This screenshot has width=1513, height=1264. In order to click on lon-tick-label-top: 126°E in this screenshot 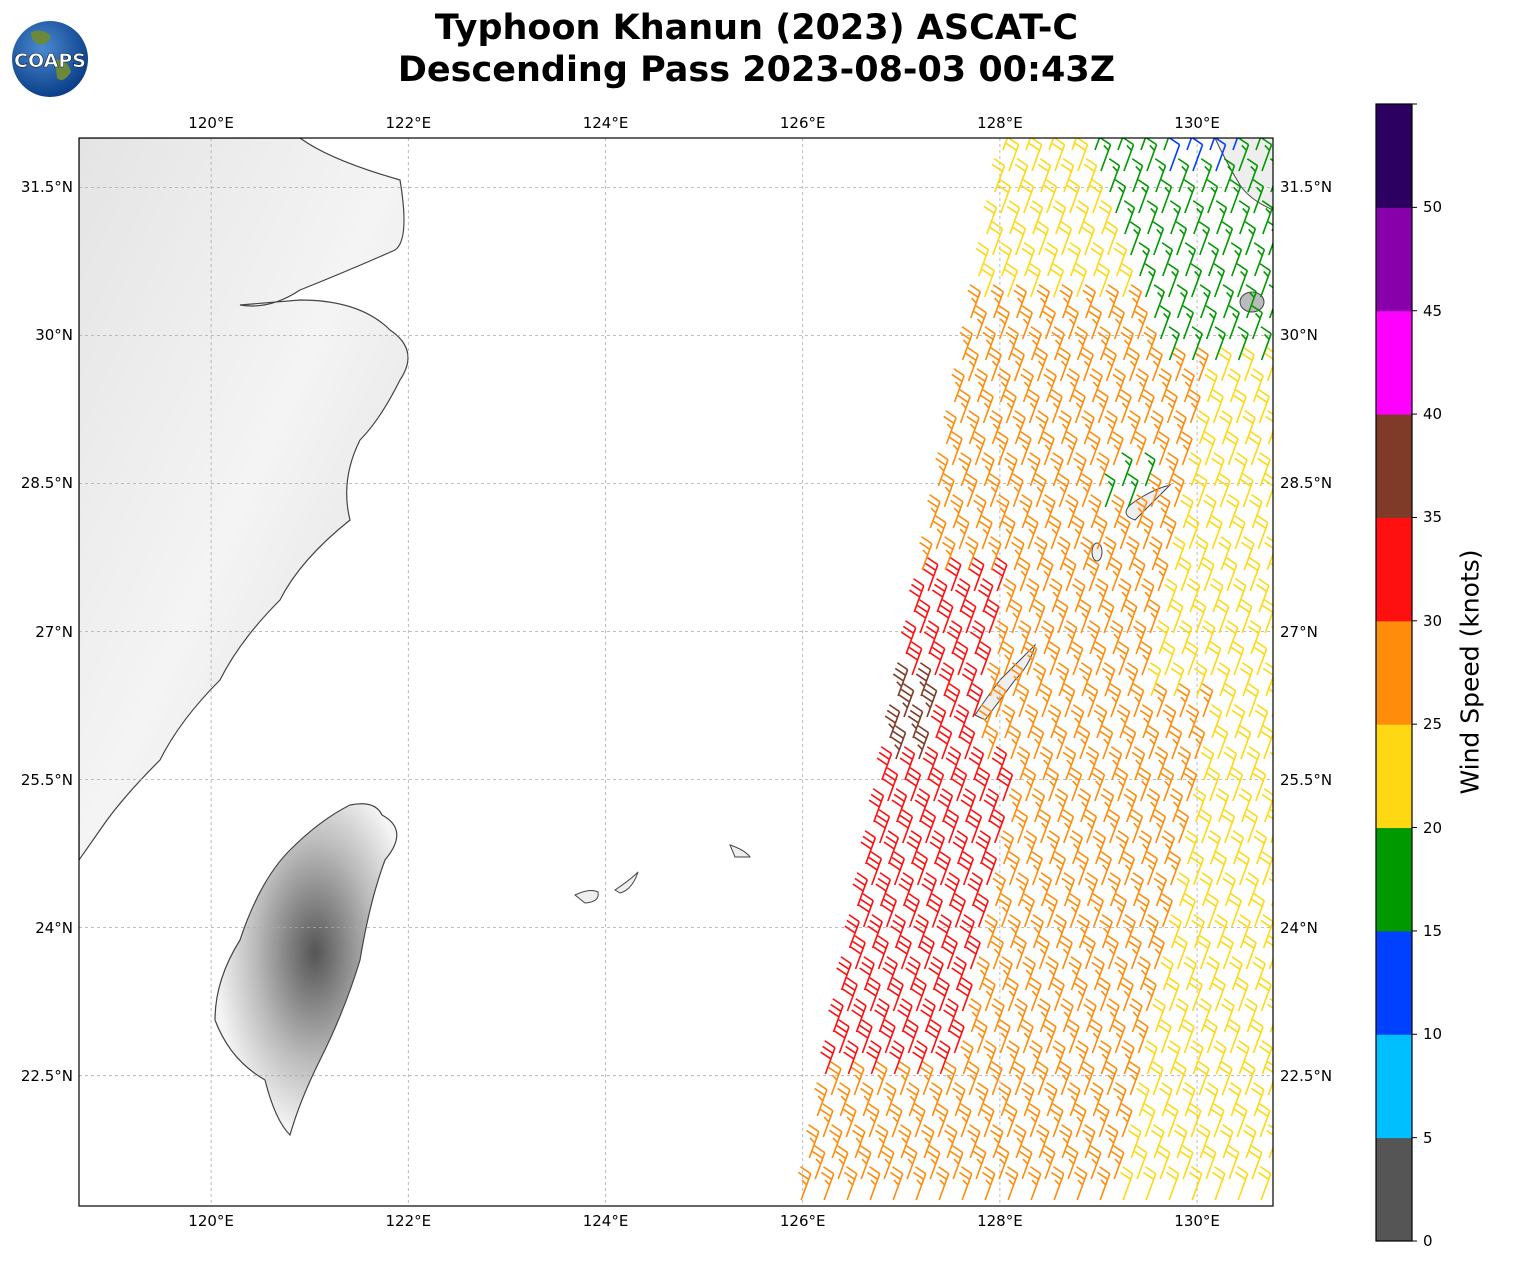, I will do `click(802, 123)`.